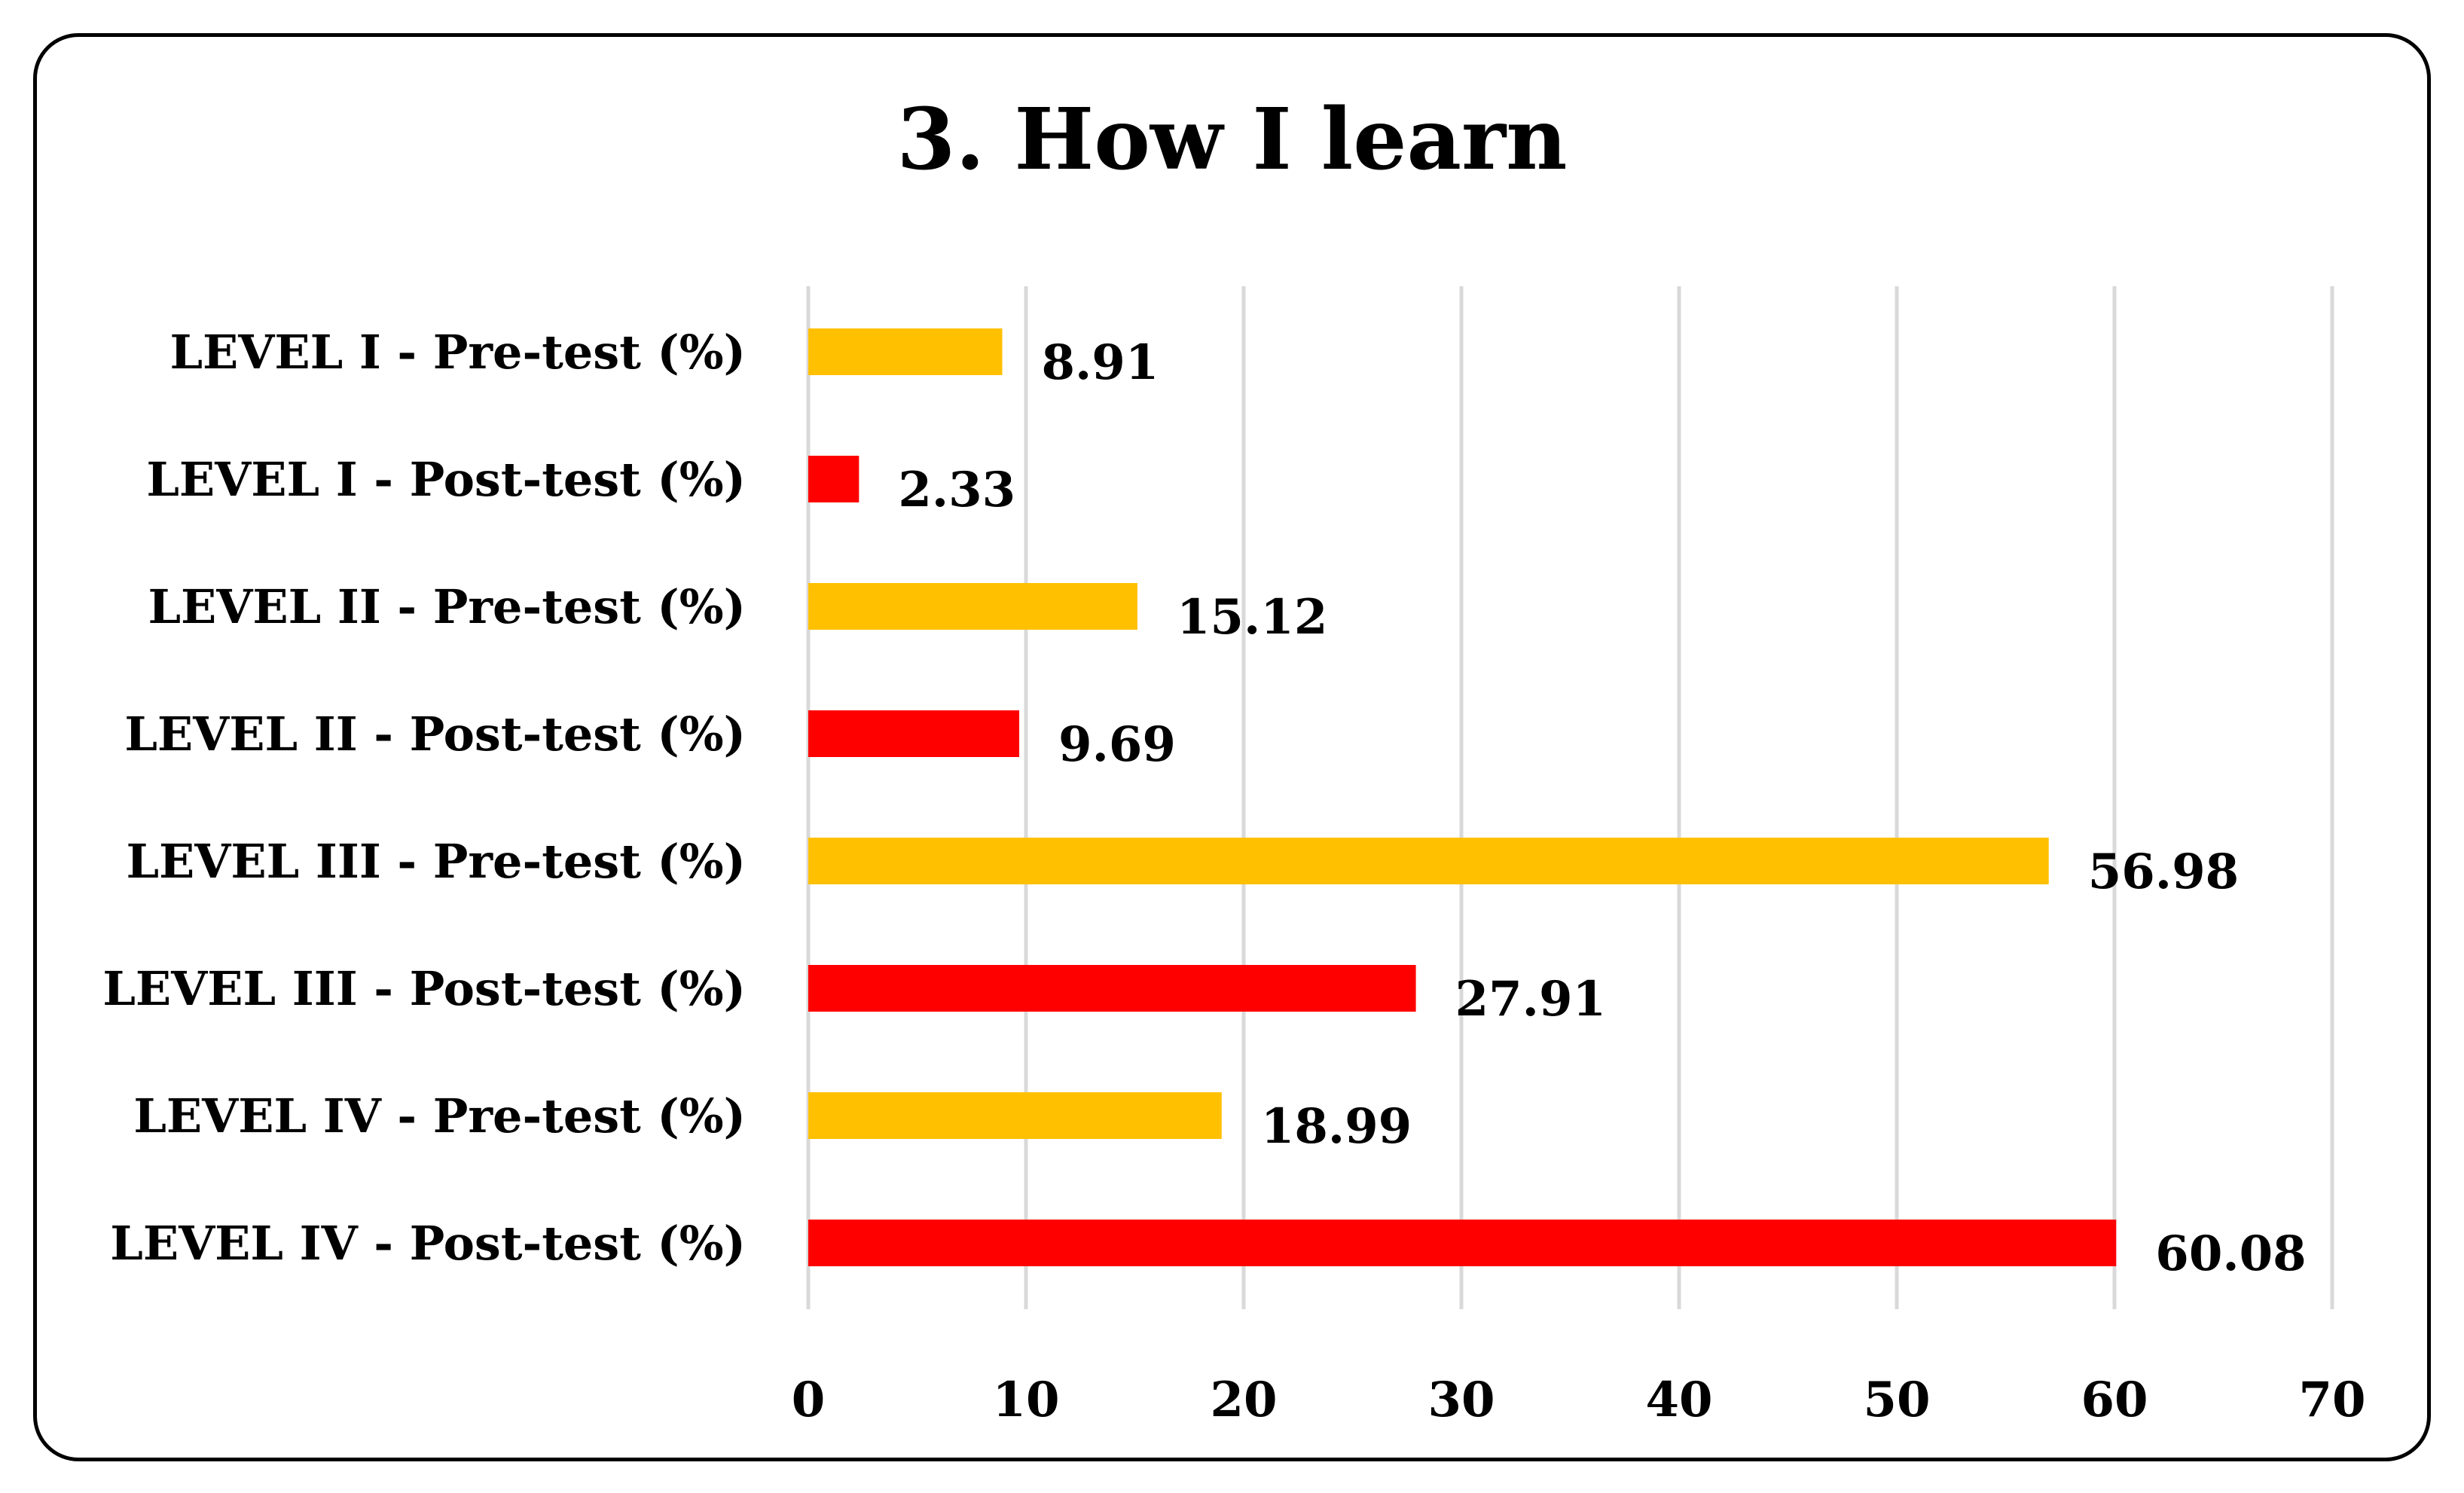 This screenshot has height=1493, width=2464. I want to click on value-label: 15.12, so click(1252, 617).